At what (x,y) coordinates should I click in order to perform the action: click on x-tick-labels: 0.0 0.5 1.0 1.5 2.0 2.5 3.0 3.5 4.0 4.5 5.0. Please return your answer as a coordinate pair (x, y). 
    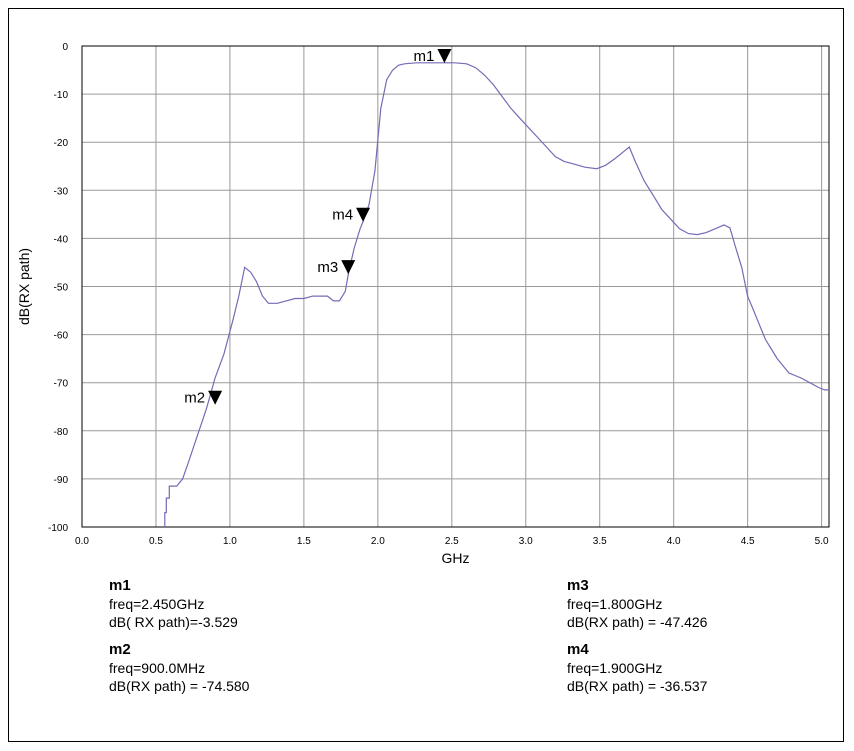
    Looking at the image, I should click on (452, 541).